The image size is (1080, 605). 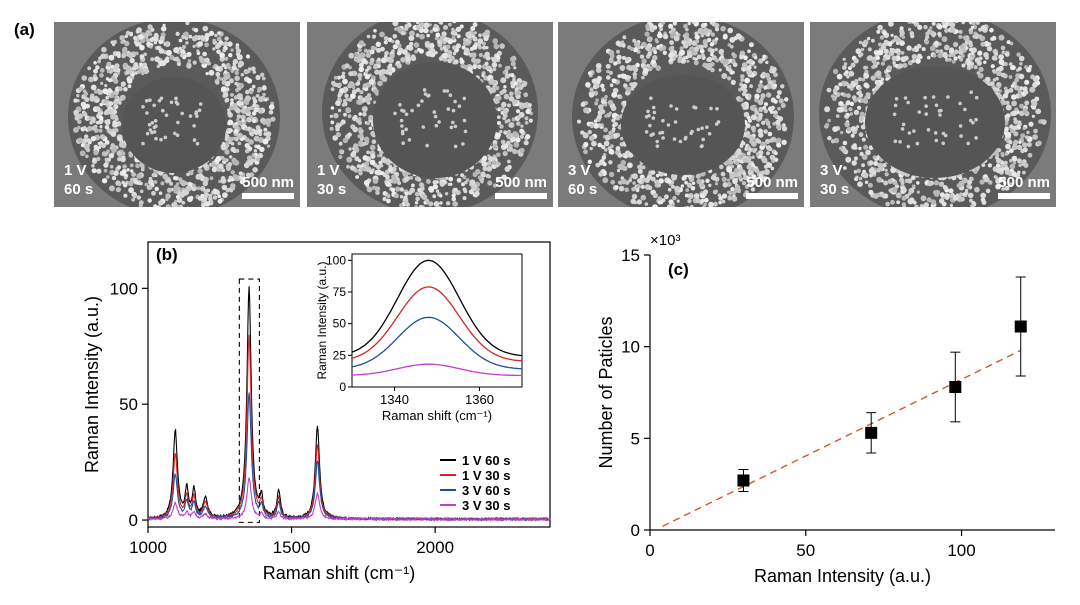 What do you see at coordinates (124, 288) in the screenshot?
I see `y-tick-label: 100` at bounding box center [124, 288].